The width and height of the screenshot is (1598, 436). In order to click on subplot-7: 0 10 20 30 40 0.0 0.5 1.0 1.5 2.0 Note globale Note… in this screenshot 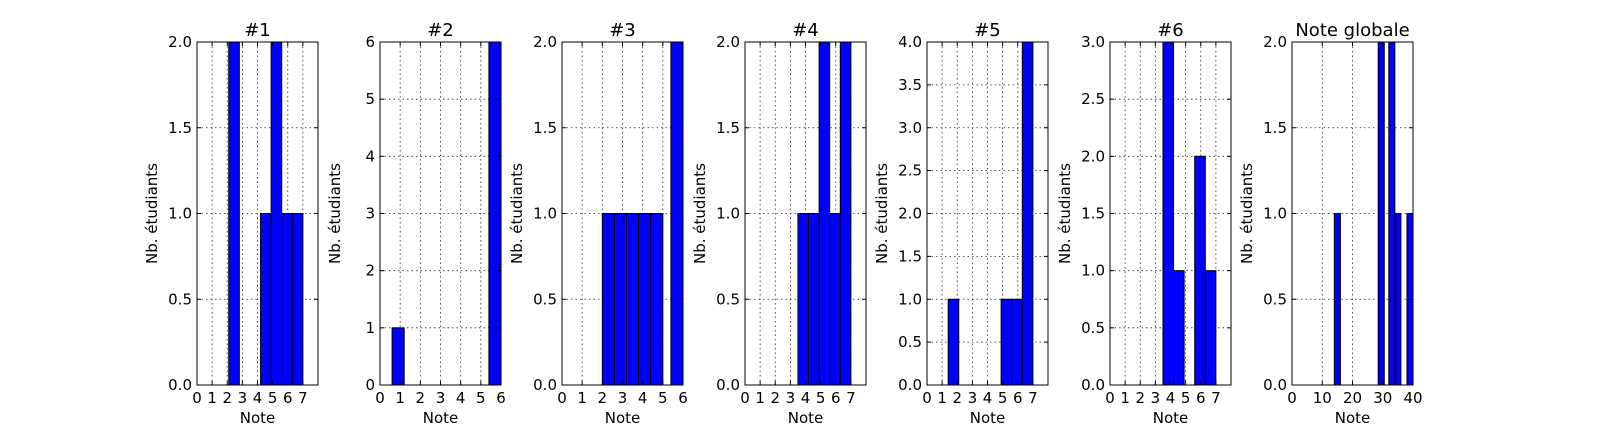, I will do `click(1330, 223)`.